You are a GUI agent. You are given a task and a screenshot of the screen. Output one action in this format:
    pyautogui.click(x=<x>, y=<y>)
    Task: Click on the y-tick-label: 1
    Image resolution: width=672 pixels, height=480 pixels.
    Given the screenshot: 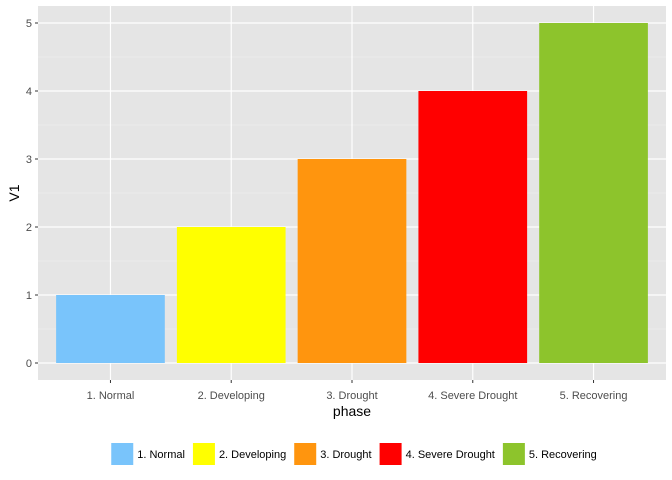 What is the action you would take?
    pyautogui.click(x=29, y=296)
    